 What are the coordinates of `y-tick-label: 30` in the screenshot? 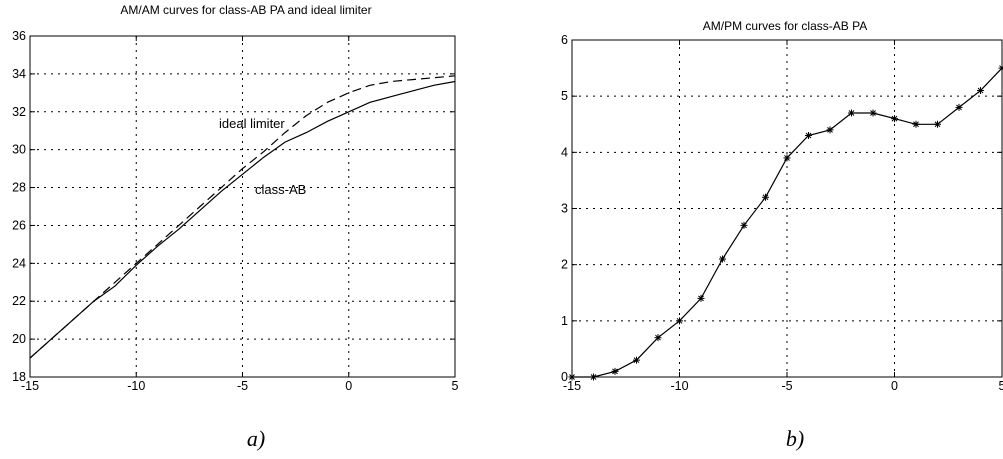 It's located at (19, 150).